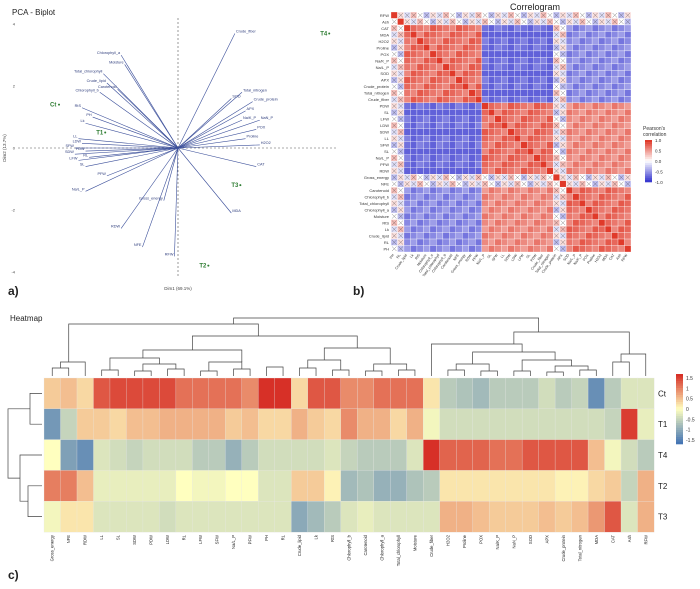  I want to click on corr-row-label: PH, so click(386, 248).